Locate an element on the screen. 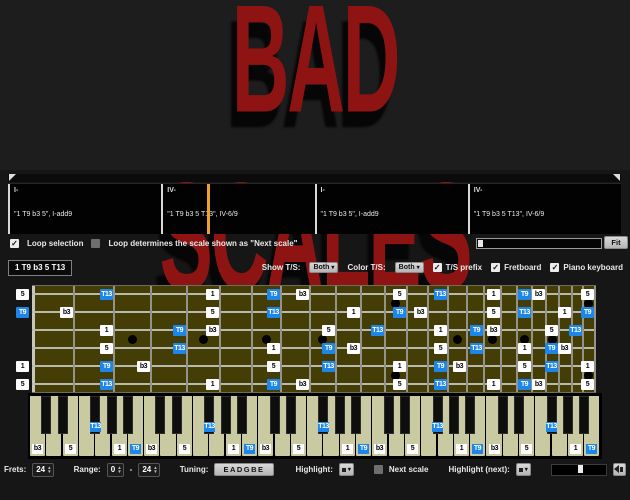  range-to-stepper: 24 ▲ ▼ is located at coordinates (149, 469).